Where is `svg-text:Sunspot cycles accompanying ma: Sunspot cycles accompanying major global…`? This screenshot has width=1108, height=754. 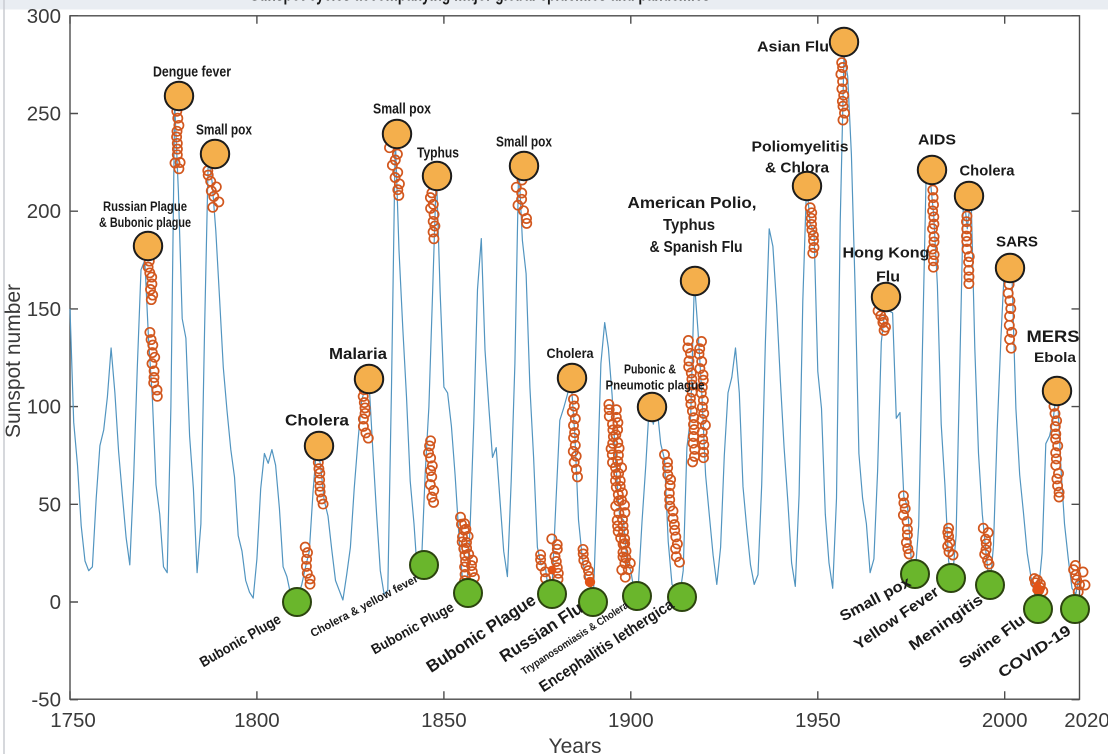 svg-text:Sunspot cycles accompanying ma: Sunspot cycles accompanying major global… is located at coordinates (480, 3).